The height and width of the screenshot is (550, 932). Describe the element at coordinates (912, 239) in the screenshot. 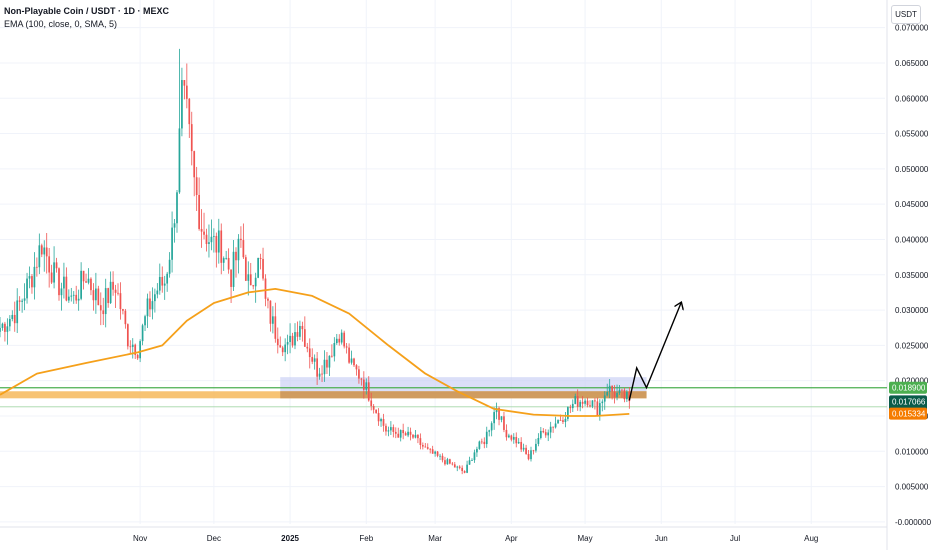

I see `y-tick-label: 0.040000` at that location.